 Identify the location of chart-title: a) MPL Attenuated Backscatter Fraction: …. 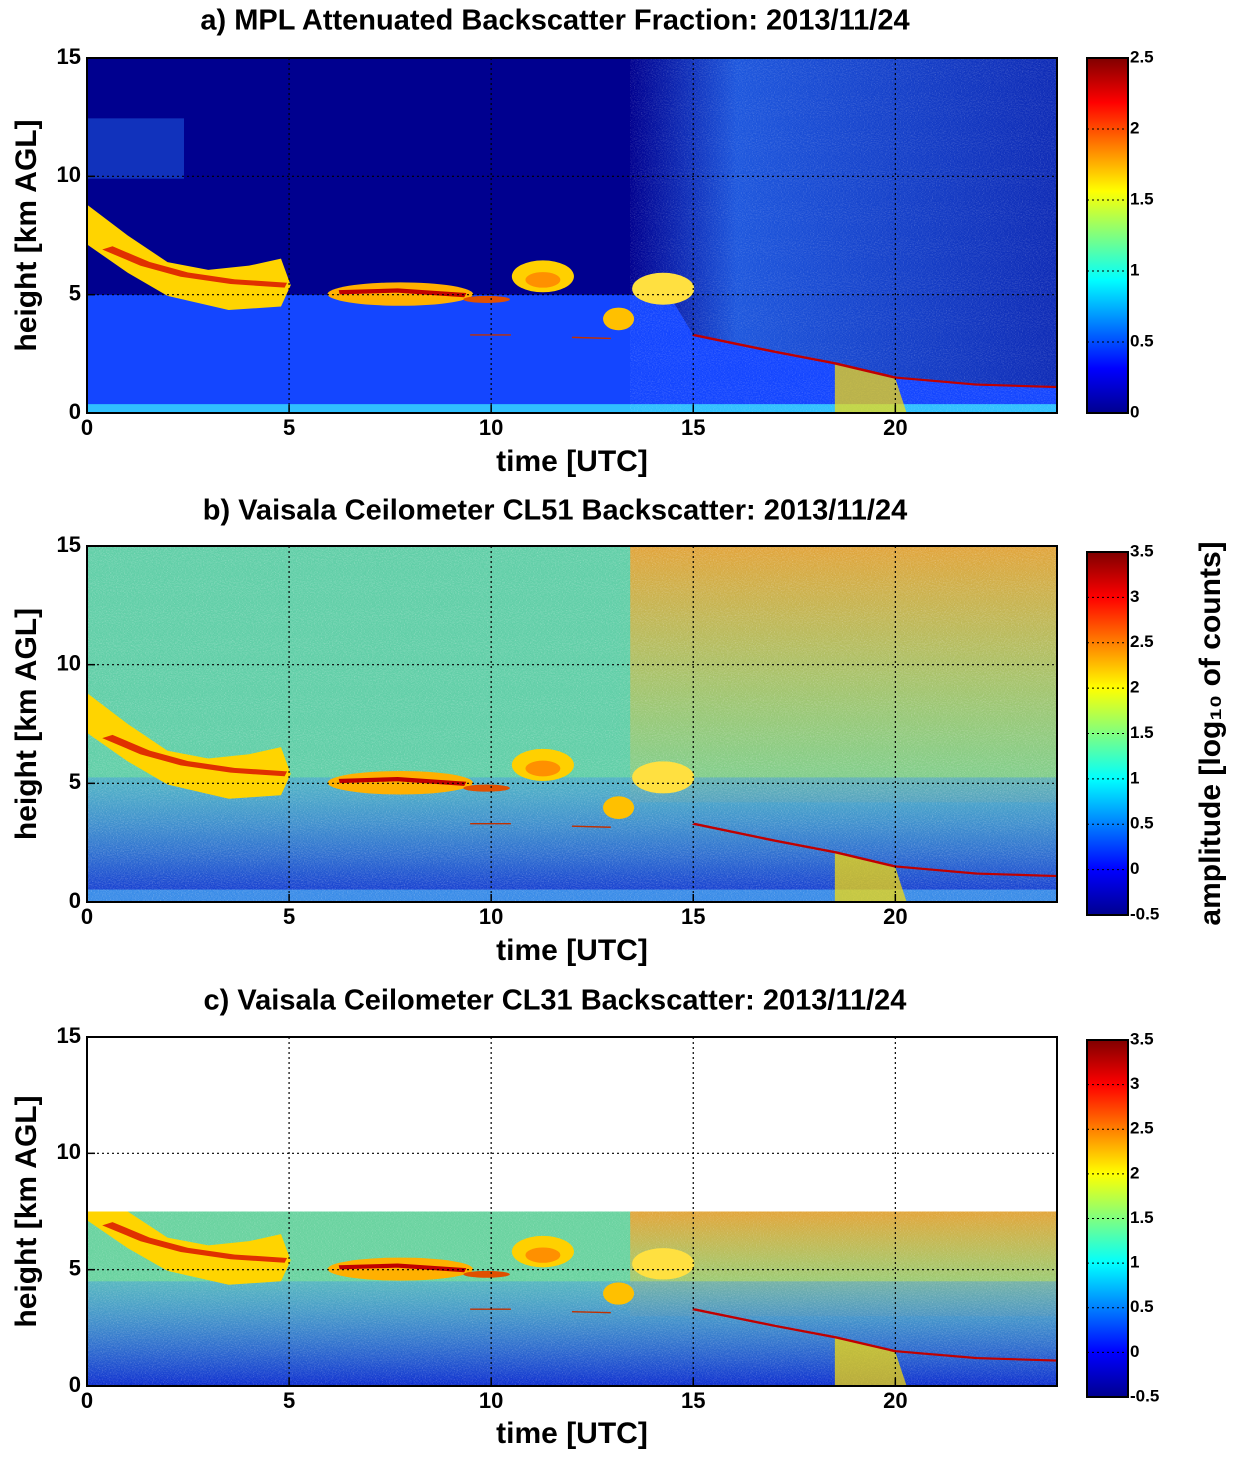
(554, 21).